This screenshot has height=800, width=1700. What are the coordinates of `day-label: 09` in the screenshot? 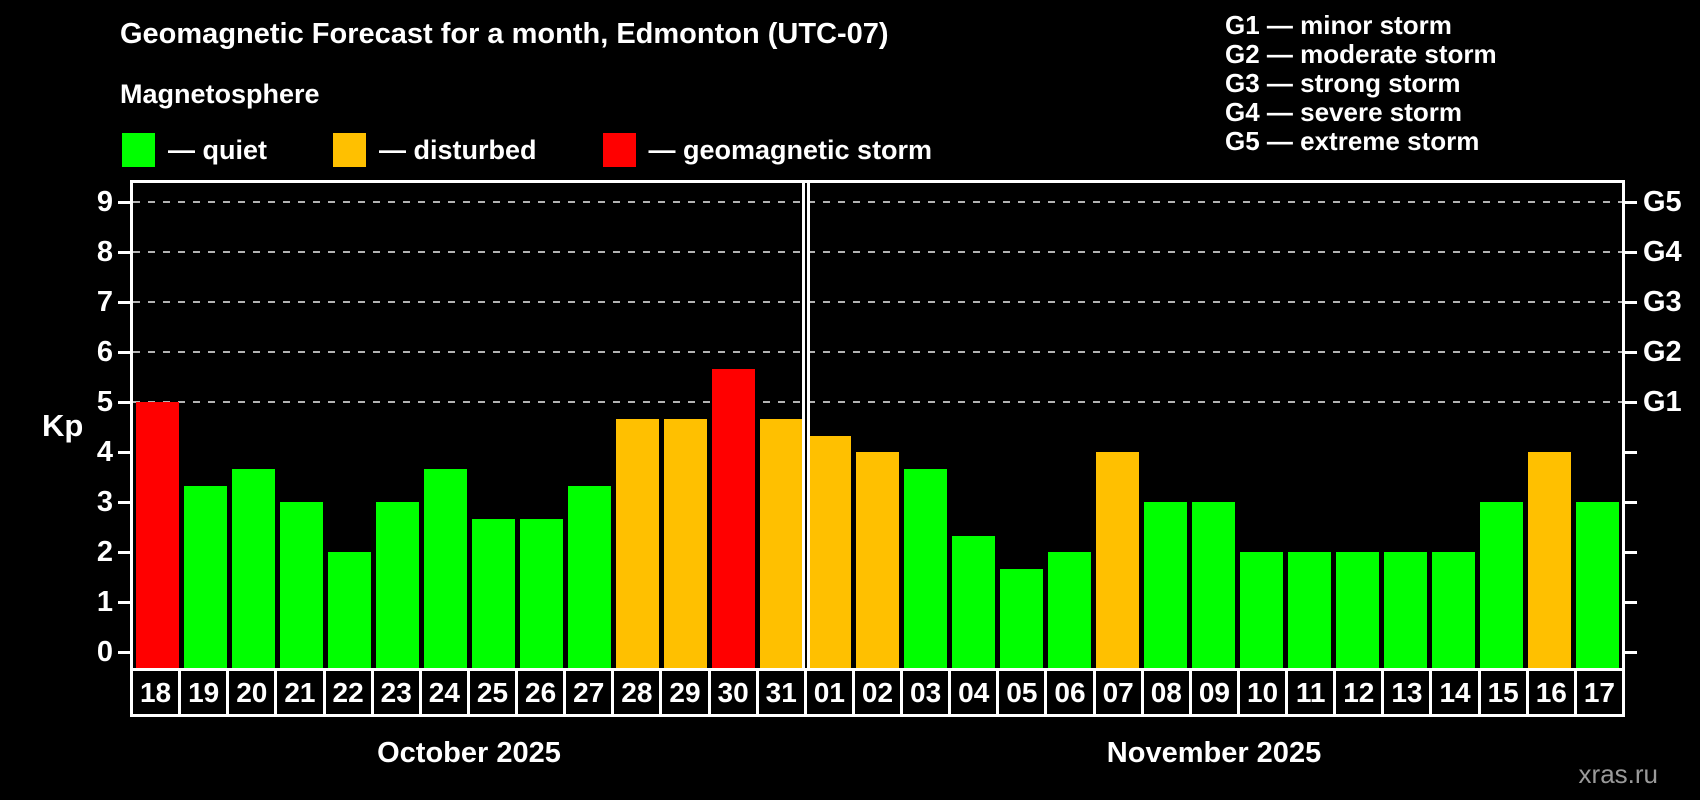 It's located at (1214, 692).